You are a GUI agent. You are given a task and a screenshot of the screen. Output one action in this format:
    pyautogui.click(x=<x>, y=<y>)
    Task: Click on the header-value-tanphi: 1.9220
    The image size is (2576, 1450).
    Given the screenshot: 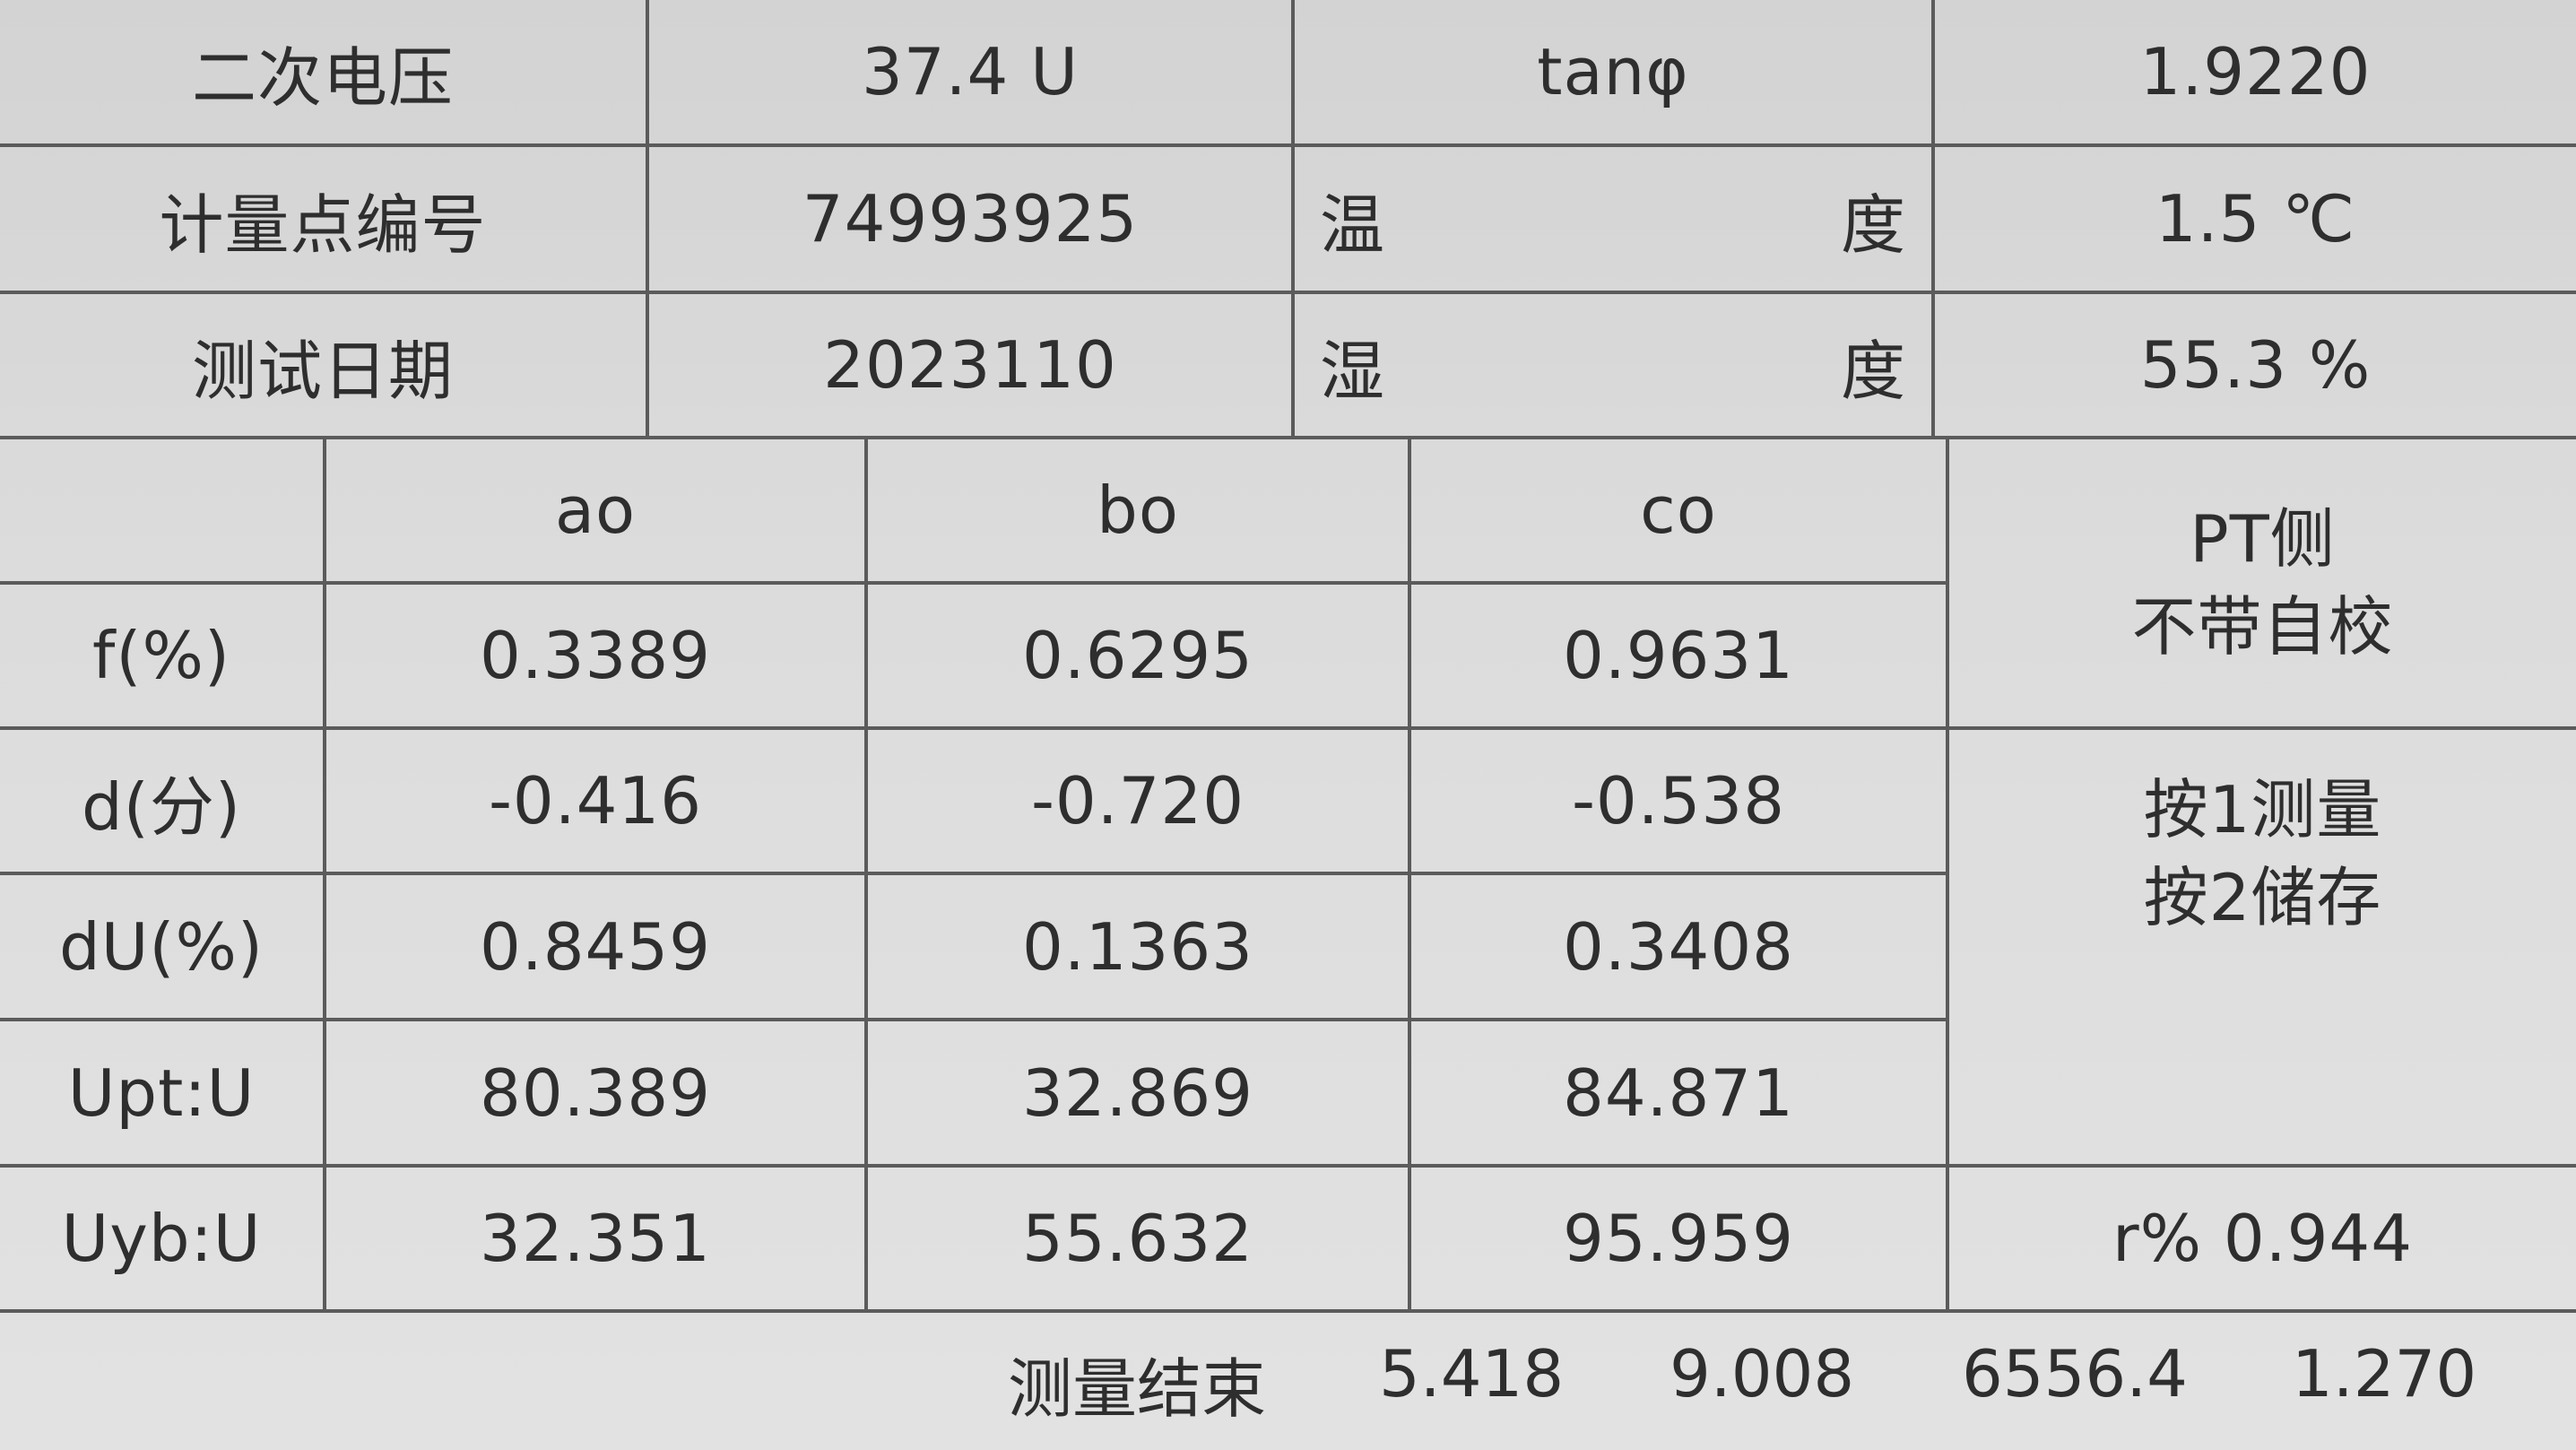 What is the action you would take?
    pyautogui.click(x=2255, y=73)
    